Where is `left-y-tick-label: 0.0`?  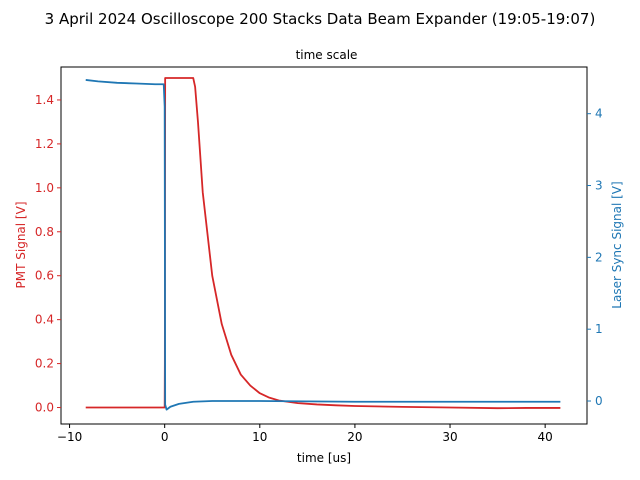 left-y-tick-label: 0.0 is located at coordinates (44, 408).